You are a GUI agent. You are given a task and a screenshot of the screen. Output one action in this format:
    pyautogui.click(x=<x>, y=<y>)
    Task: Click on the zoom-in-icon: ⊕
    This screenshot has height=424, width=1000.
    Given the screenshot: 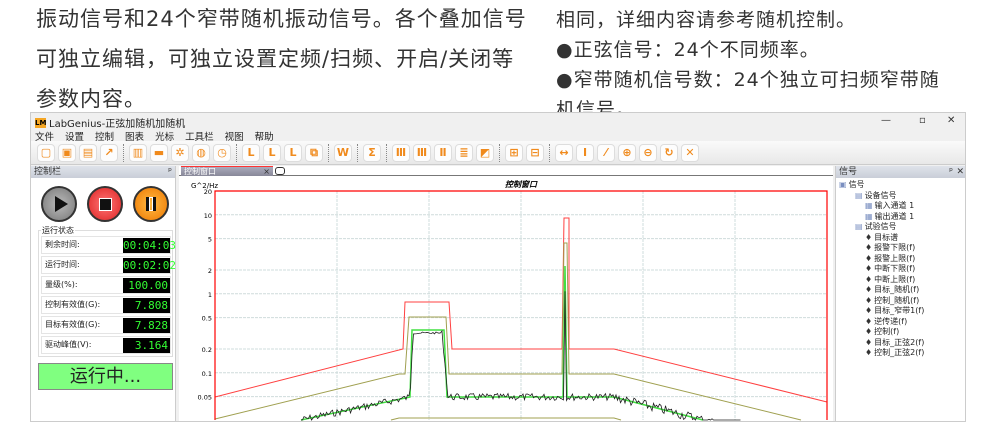 What is the action you would take?
    pyautogui.click(x=627, y=152)
    